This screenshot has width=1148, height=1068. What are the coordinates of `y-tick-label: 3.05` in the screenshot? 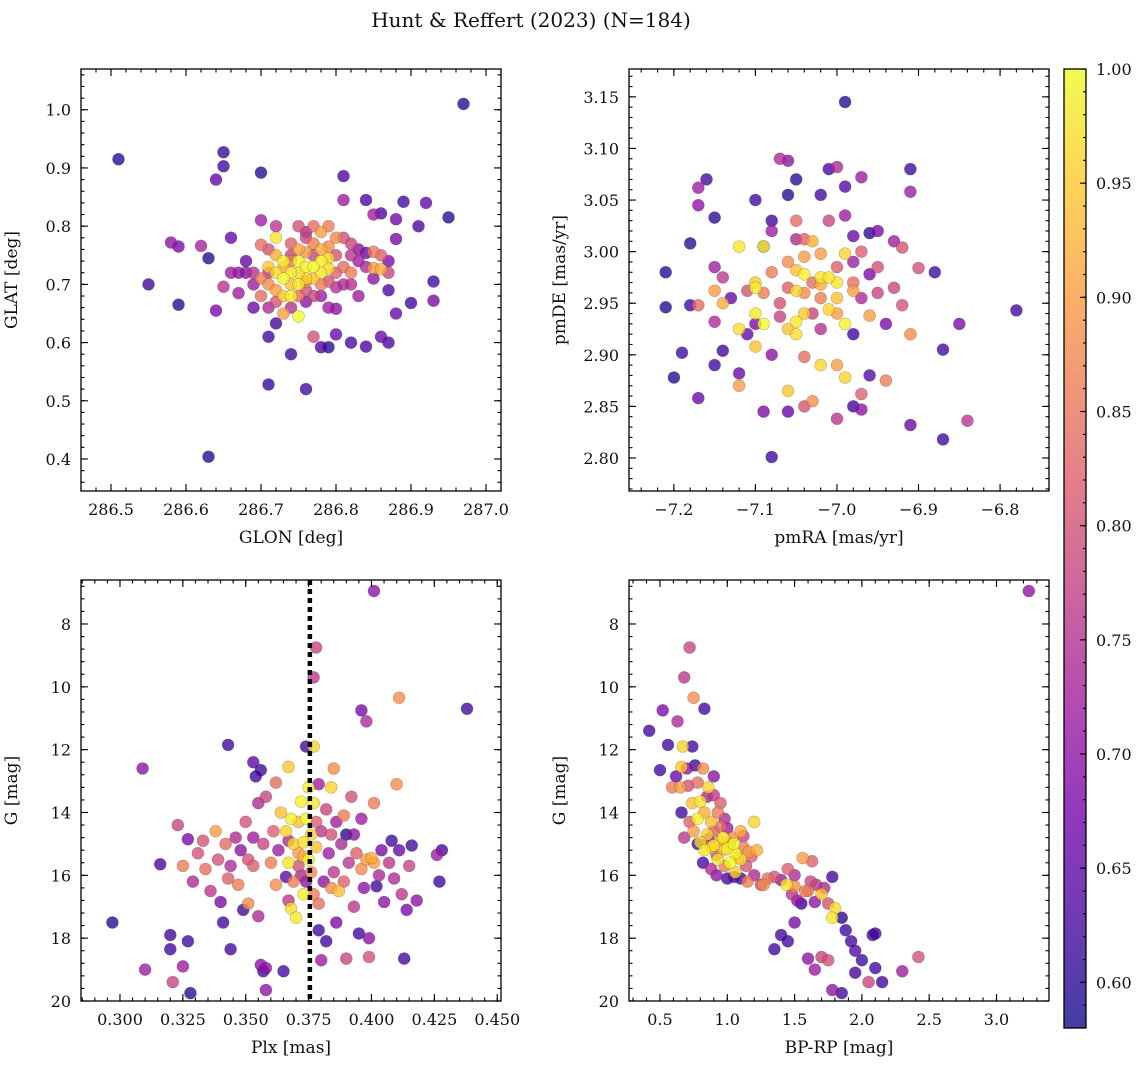 It's located at (601, 200).